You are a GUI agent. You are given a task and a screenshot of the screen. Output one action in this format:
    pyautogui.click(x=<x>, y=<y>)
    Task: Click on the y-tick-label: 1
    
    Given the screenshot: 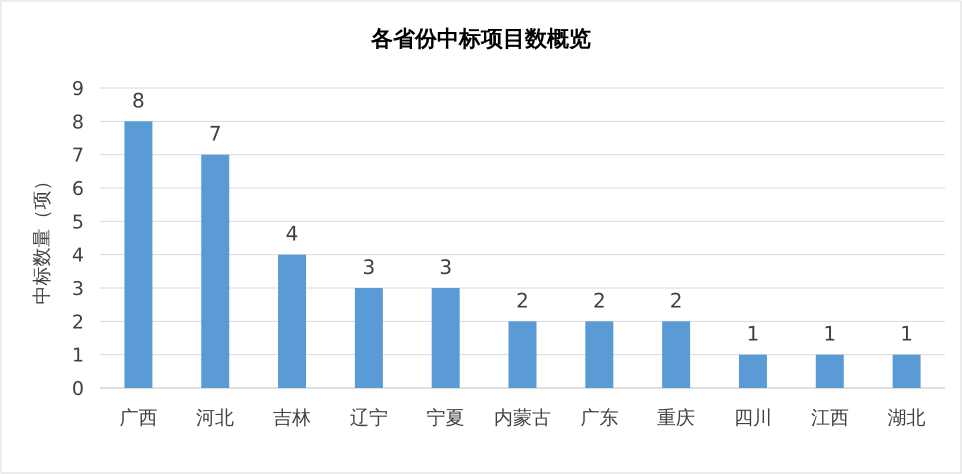 What is the action you would take?
    pyautogui.click(x=78, y=355)
    